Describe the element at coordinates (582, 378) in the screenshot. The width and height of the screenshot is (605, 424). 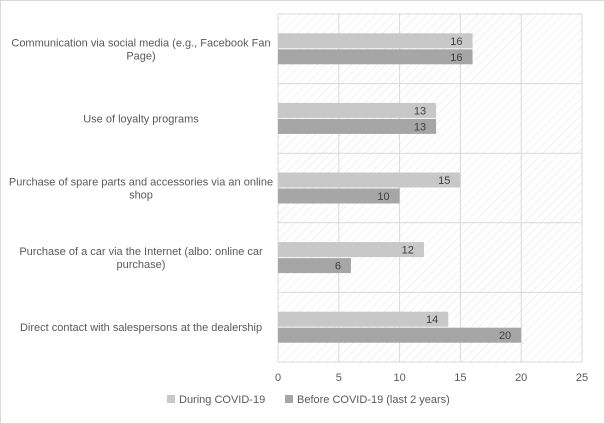
I see `x-tick-label: 25` at that location.